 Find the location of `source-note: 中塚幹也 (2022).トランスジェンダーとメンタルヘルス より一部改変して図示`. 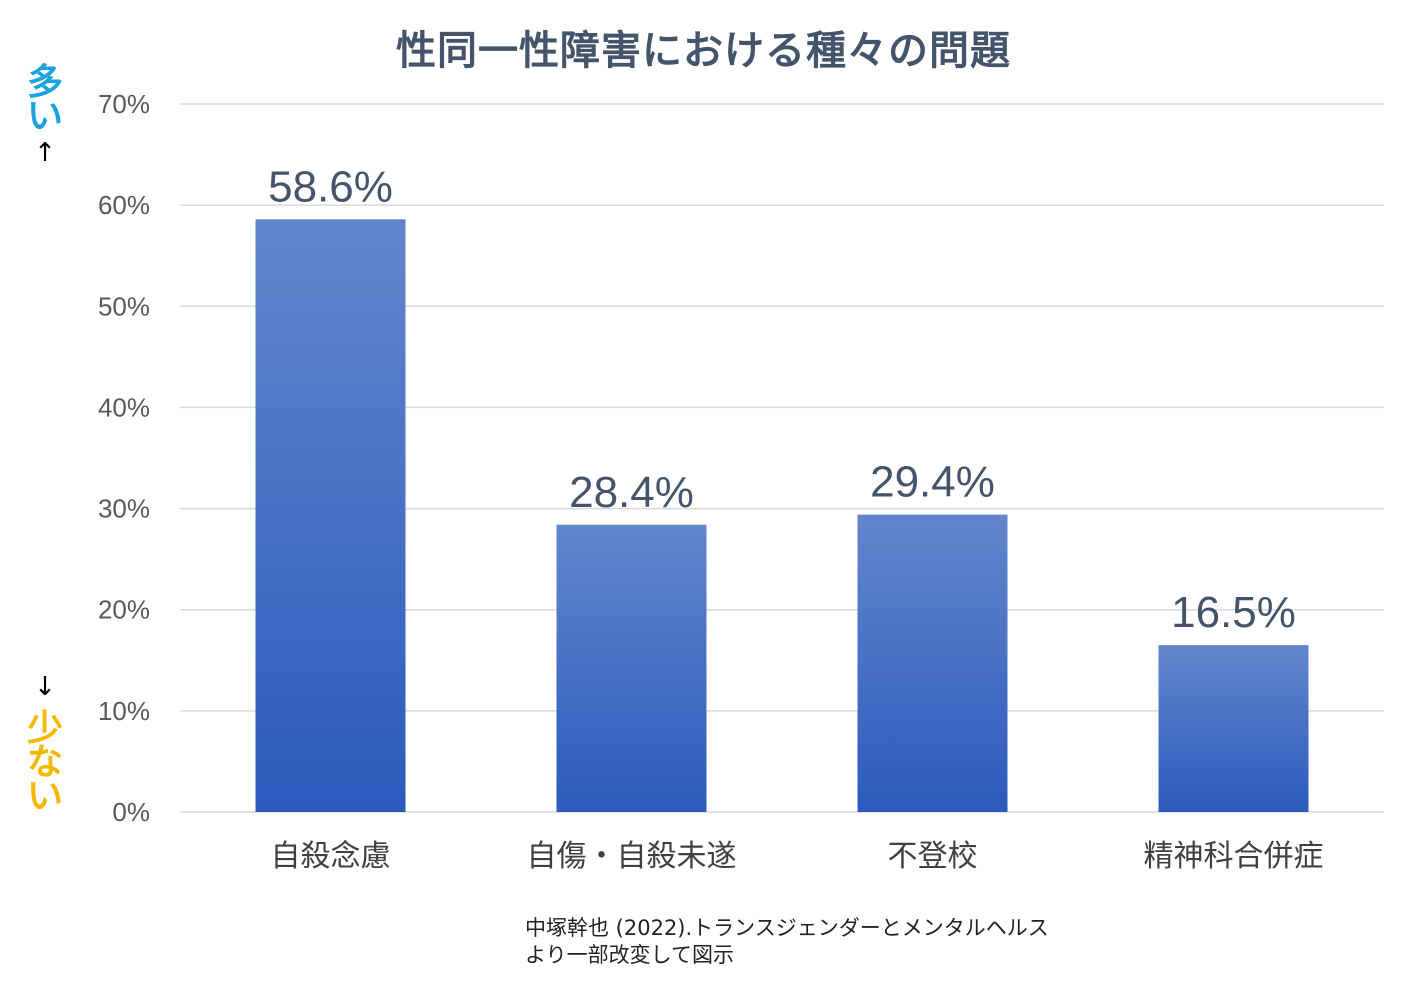

source-note: 中塚幹也 (2022).トランスジェンダーとメンタルヘルス より一部改変して図示 is located at coordinates (787, 942).